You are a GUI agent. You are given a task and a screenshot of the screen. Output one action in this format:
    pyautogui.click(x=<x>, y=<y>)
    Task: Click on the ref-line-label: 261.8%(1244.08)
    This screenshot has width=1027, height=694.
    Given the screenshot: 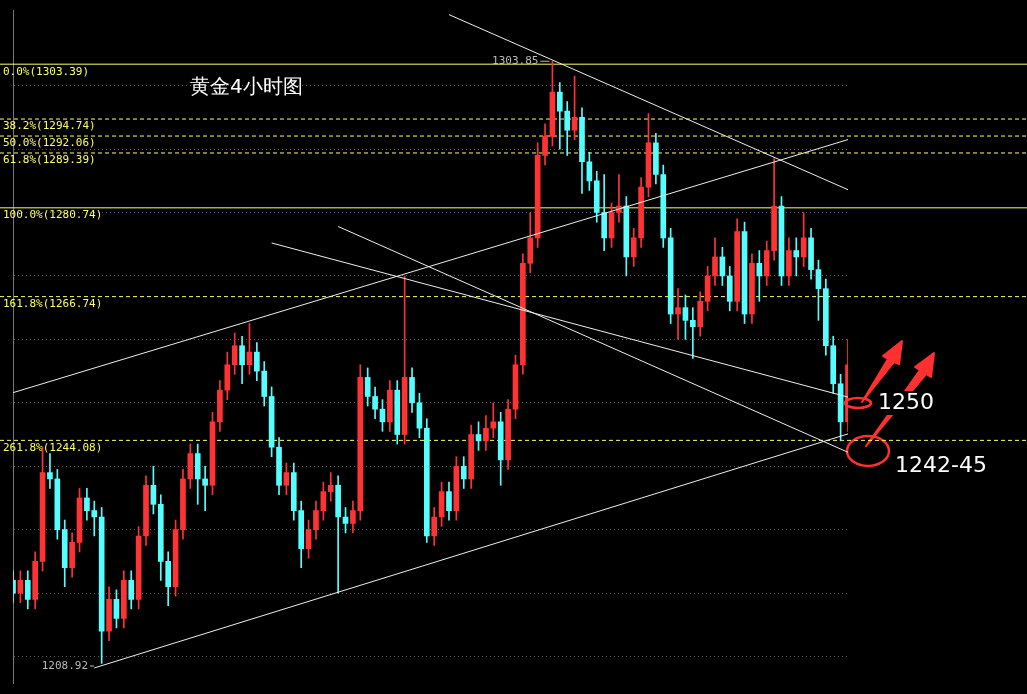 What is the action you would take?
    pyautogui.click(x=53, y=447)
    